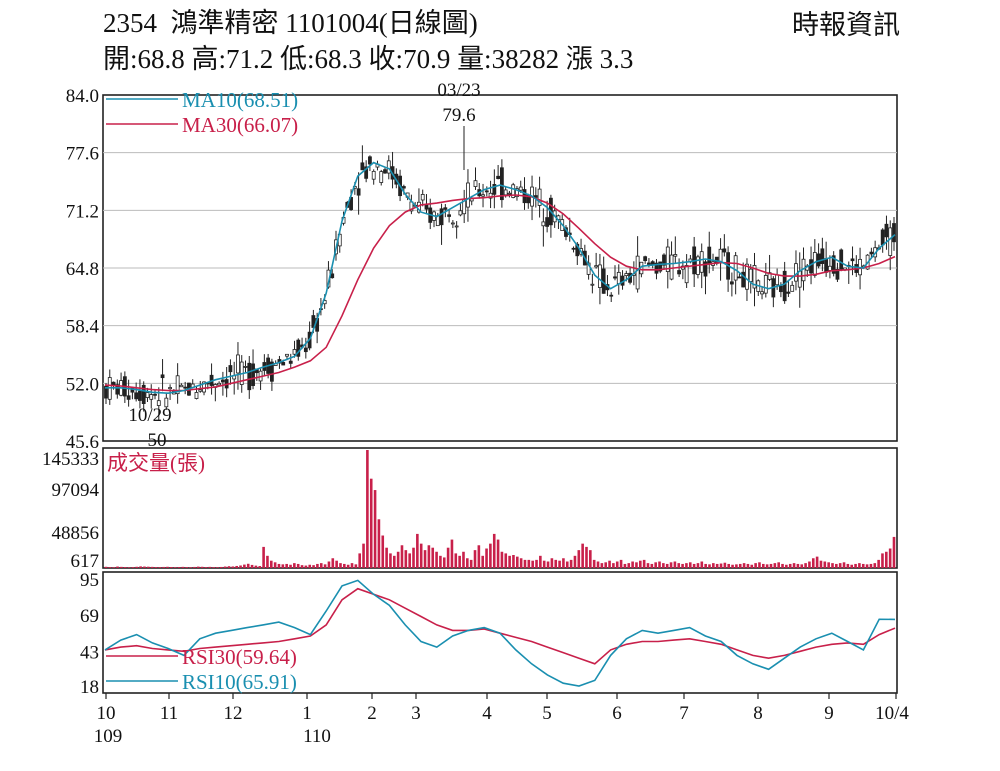 The width and height of the screenshot is (1000, 771). What do you see at coordinates (161, 59) in the screenshot?
I see `open-value: 68.8` at bounding box center [161, 59].